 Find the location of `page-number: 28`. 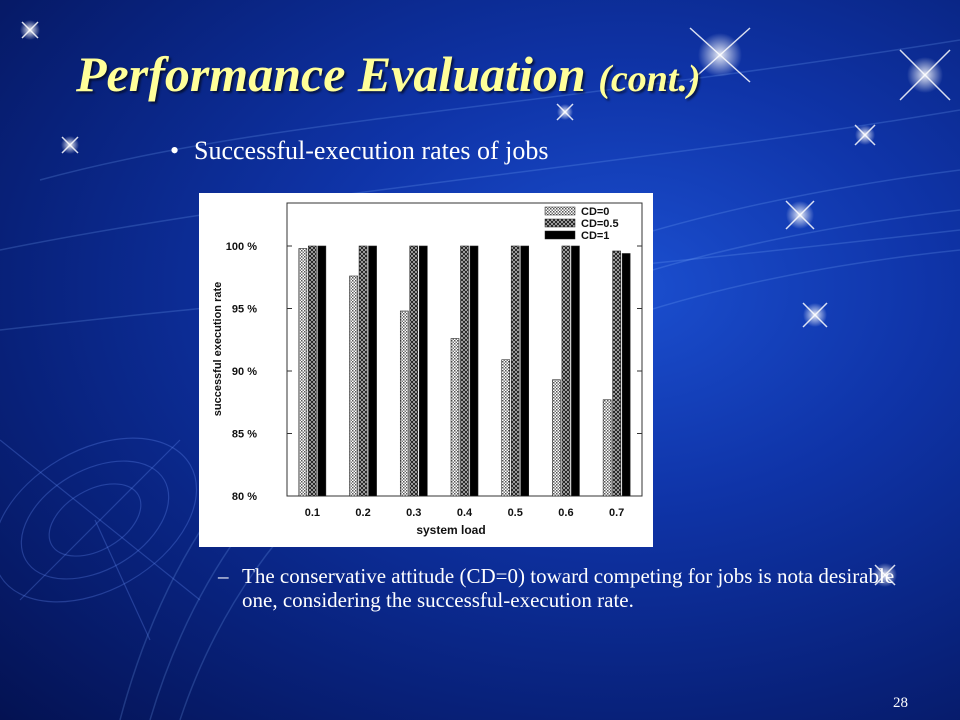

page-number: 28 is located at coordinates (900, 703).